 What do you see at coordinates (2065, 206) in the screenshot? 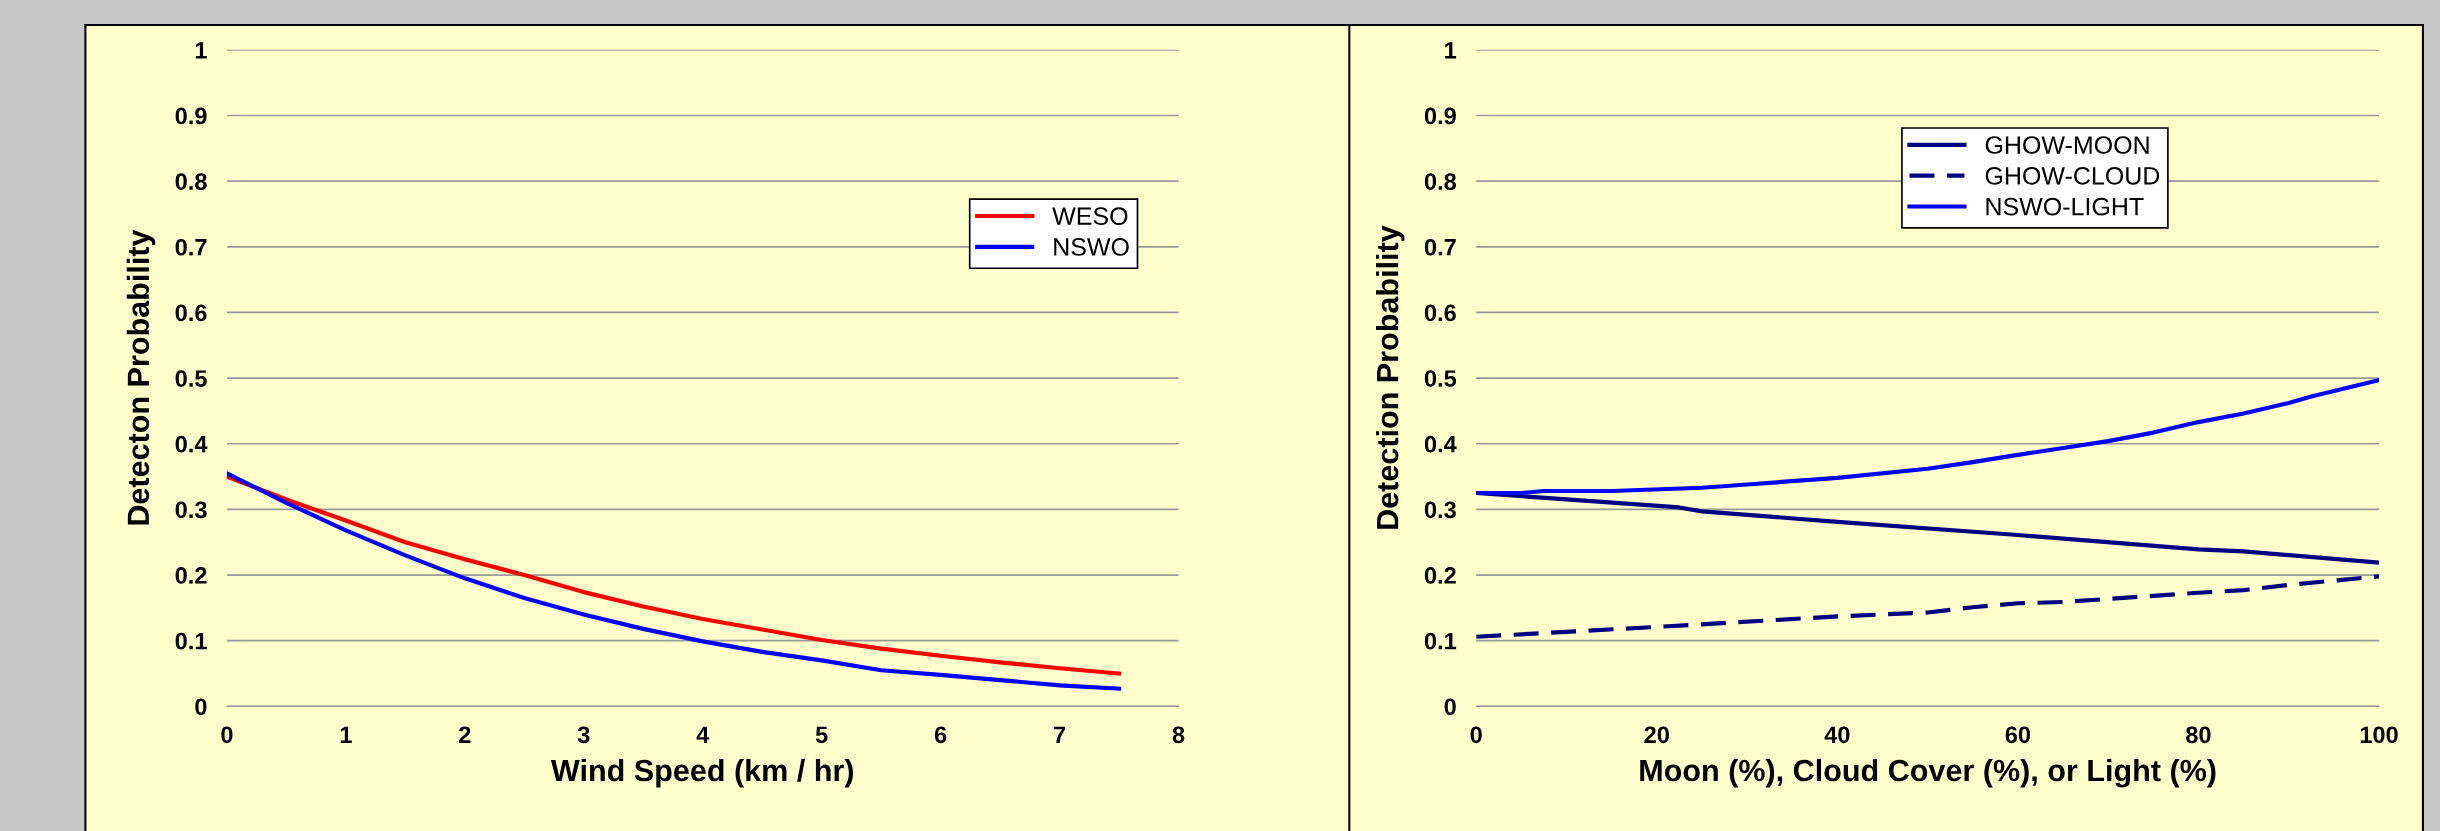
I see `legend-label: NSWO-LIGHT` at bounding box center [2065, 206].